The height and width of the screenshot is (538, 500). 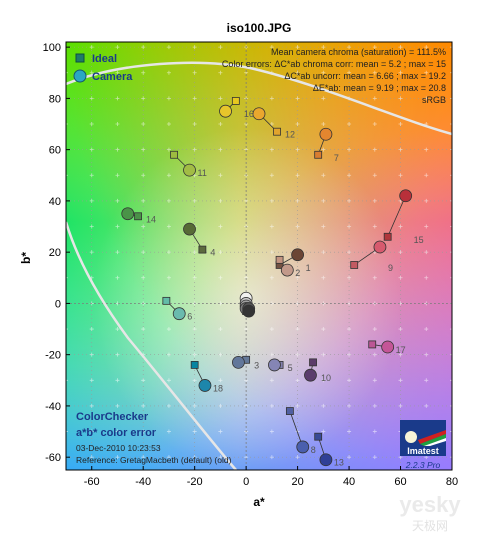 I want to click on y-tick-label: 0, so click(x=58, y=304).